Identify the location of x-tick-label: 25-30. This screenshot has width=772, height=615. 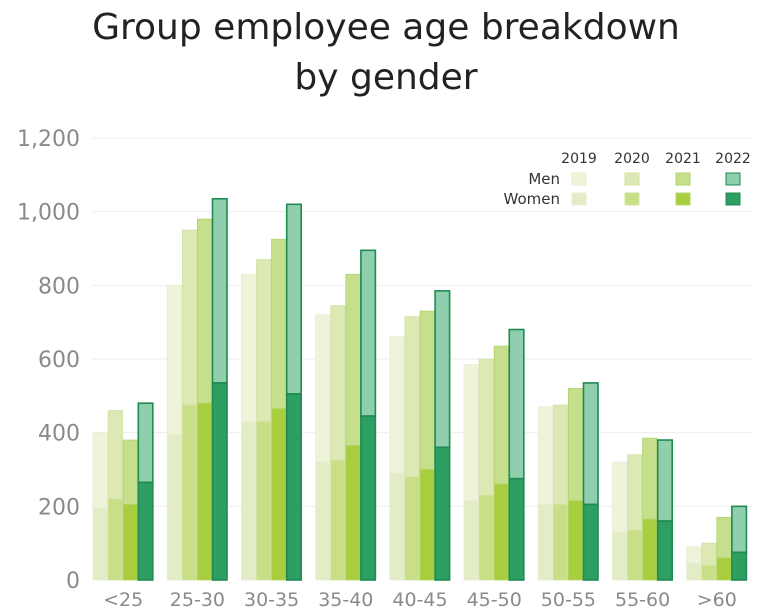
(197, 600).